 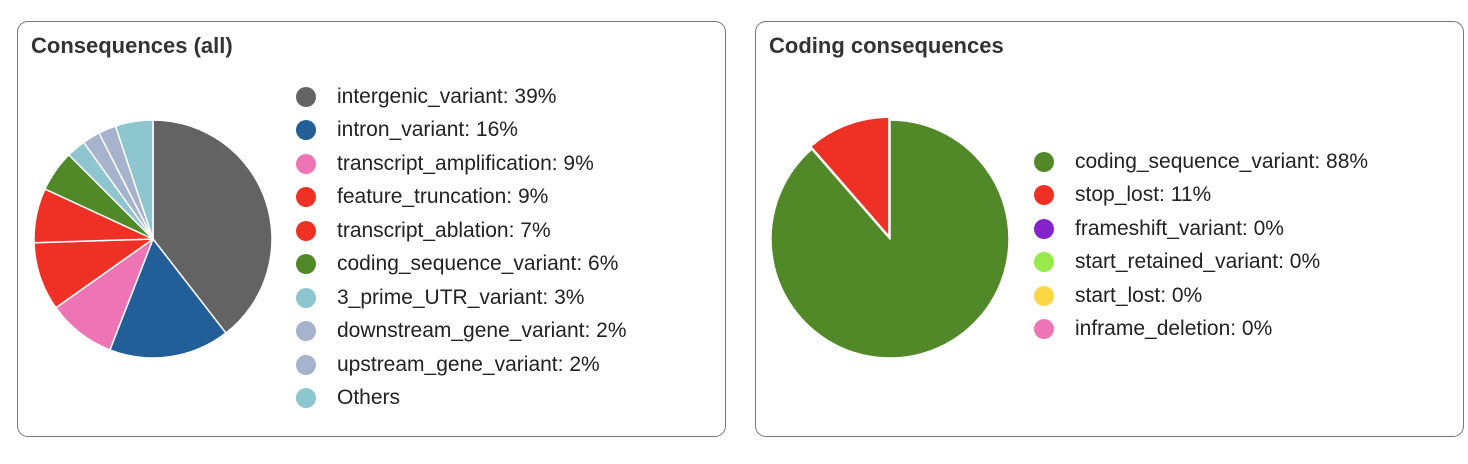 What do you see at coordinates (1222, 161) in the screenshot?
I see `legend-label: coding_sequence_variant: 88%` at bounding box center [1222, 161].